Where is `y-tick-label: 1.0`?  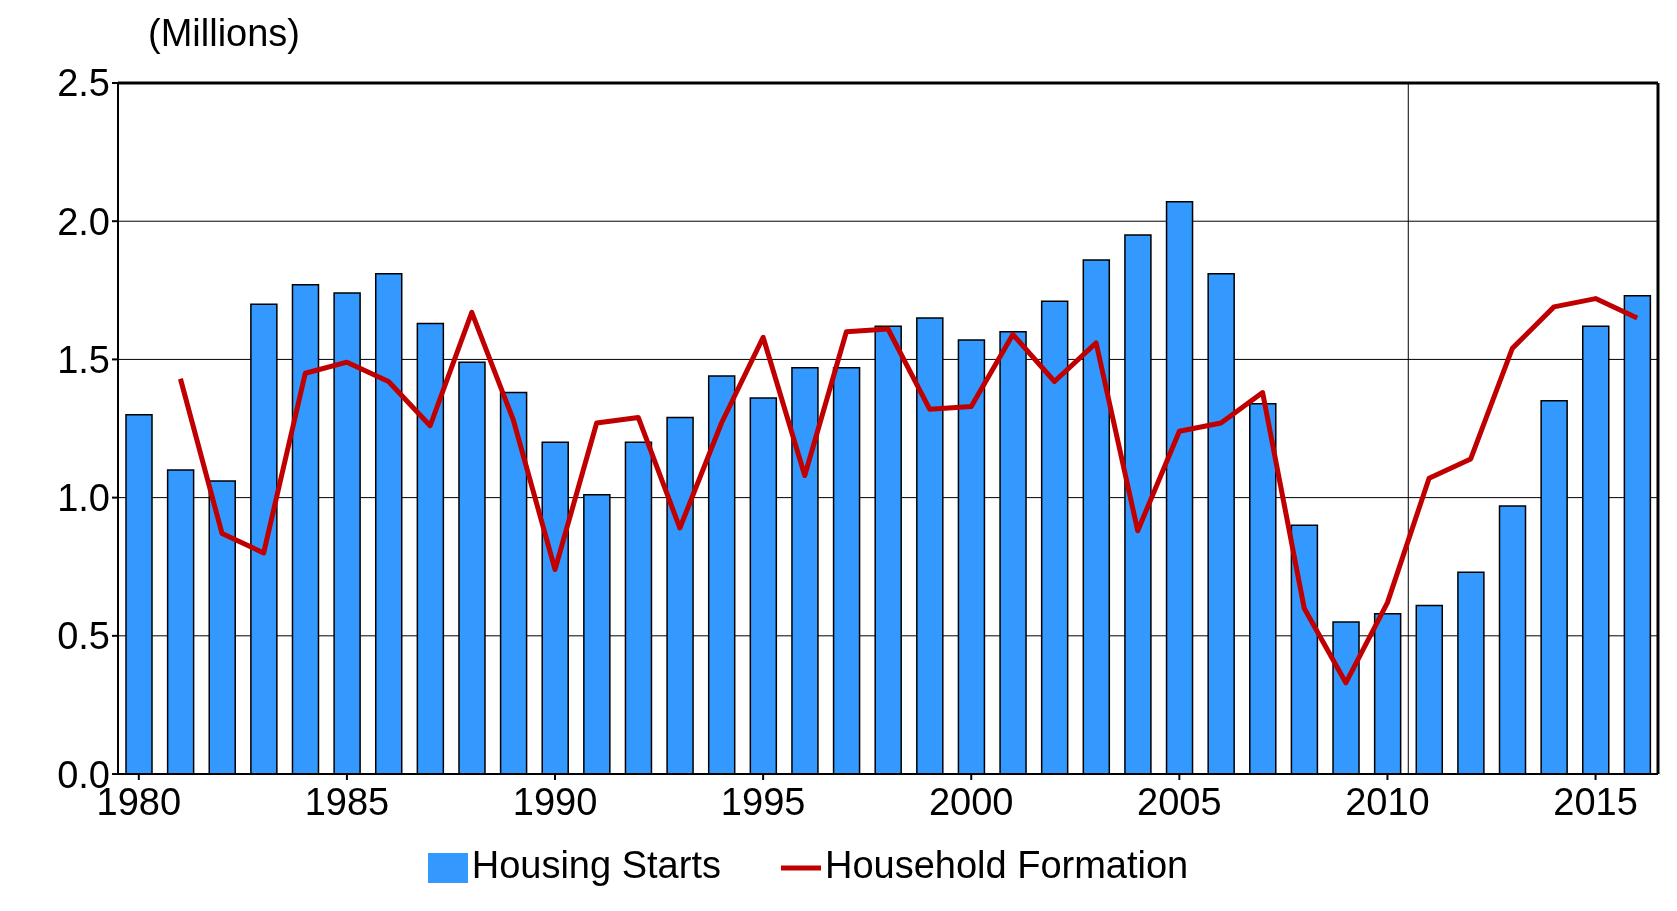
y-tick-label: 1.0 is located at coordinates (83, 498).